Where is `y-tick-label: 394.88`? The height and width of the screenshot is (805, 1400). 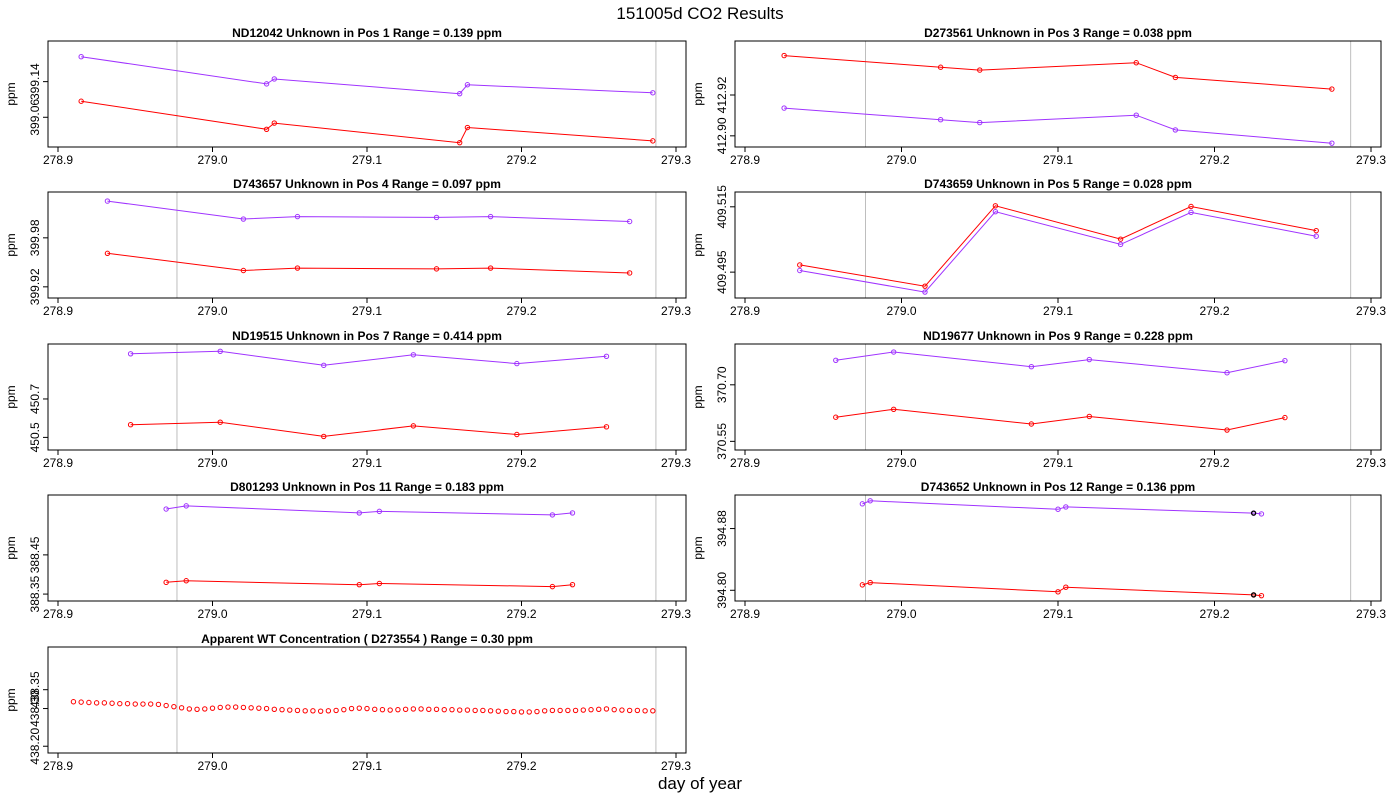 y-tick-label: 394.88 is located at coordinates (722, 528).